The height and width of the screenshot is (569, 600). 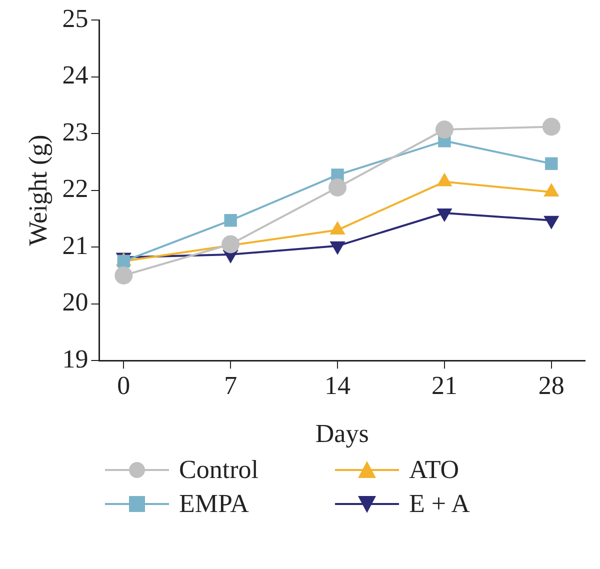 I want to click on legend-label: Control, so click(x=218, y=470).